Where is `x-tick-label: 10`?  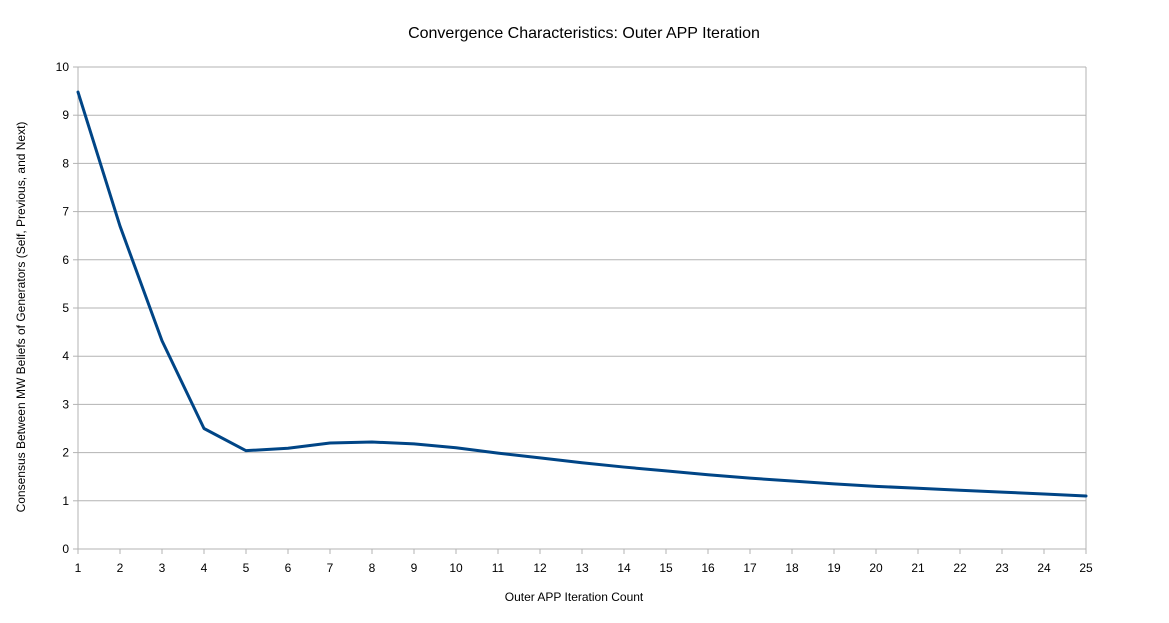 x-tick-label: 10 is located at coordinates (456, 568).